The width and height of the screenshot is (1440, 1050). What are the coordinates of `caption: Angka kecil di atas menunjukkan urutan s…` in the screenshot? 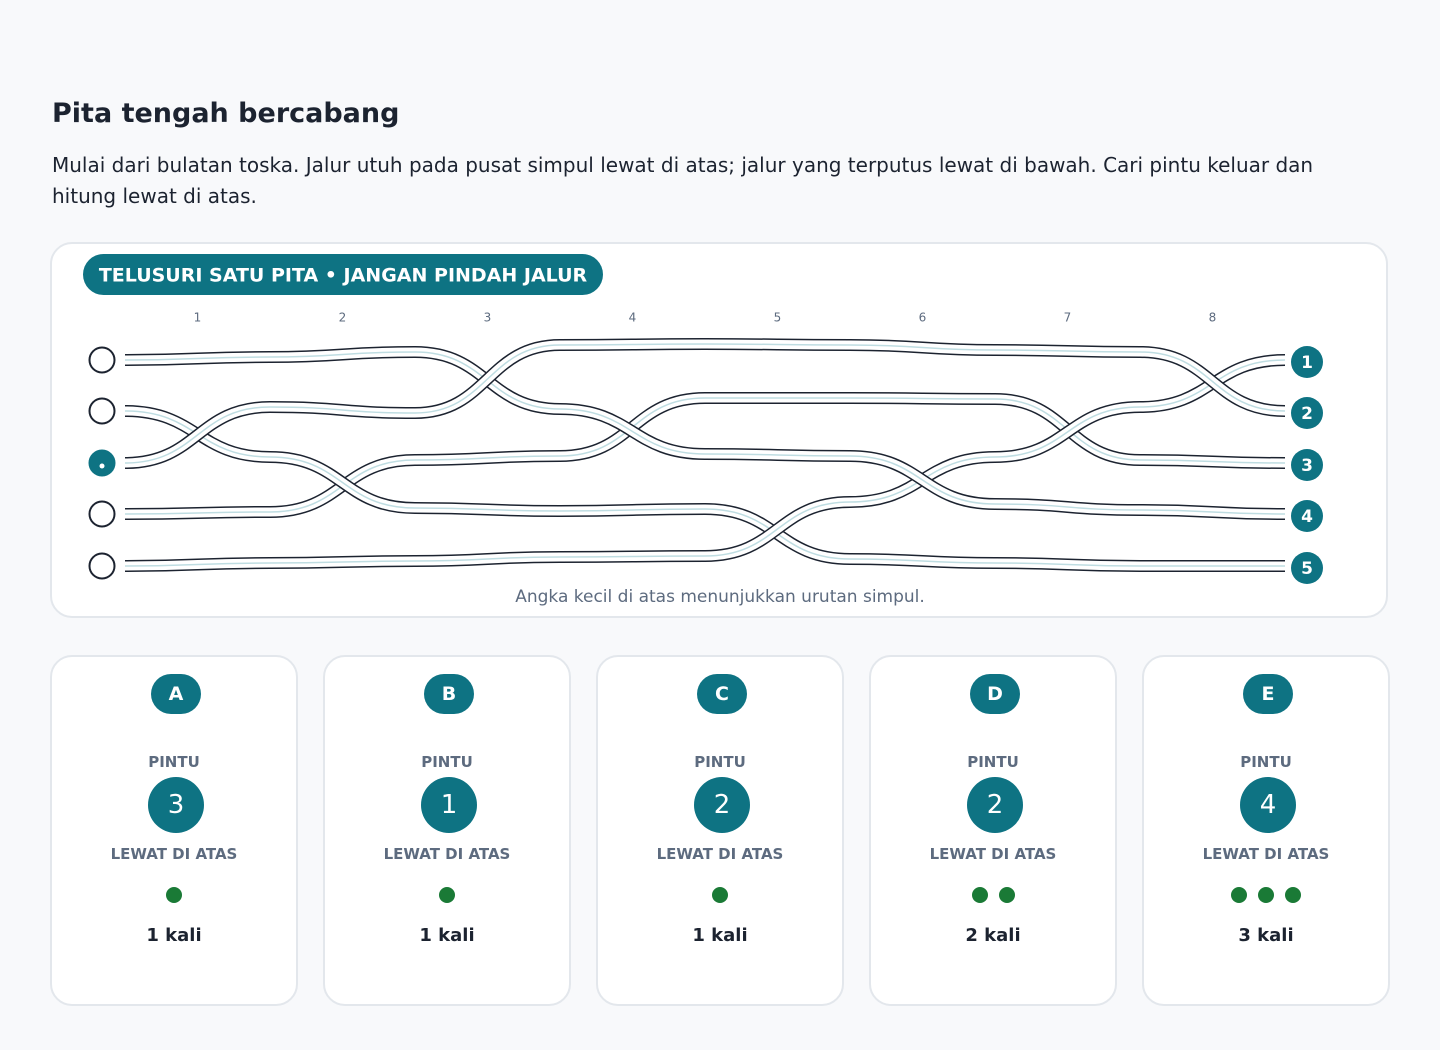 It's located at (720, 597).